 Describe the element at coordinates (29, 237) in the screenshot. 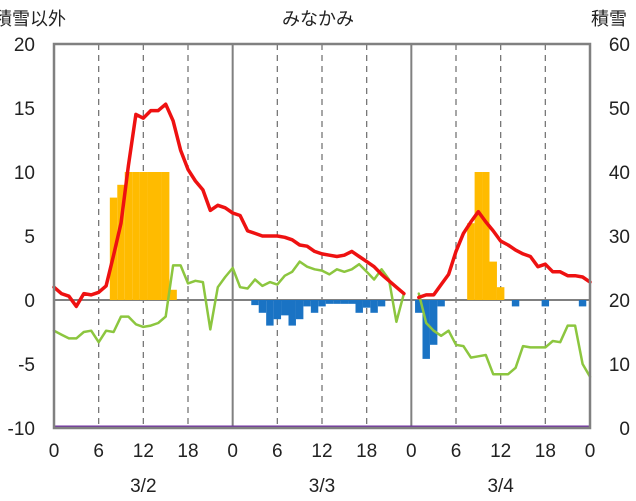

I see `left-tick-label: 5` at that location.